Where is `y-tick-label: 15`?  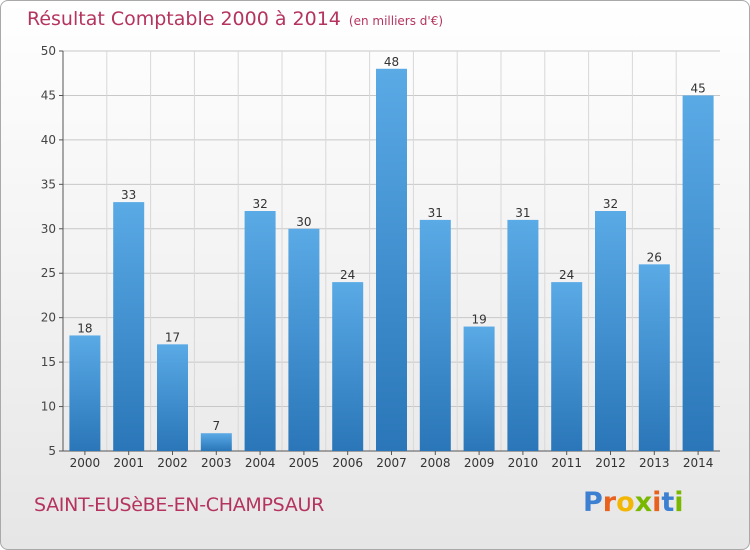 y-tick-label: 15 is located at coordinates (48, 362).